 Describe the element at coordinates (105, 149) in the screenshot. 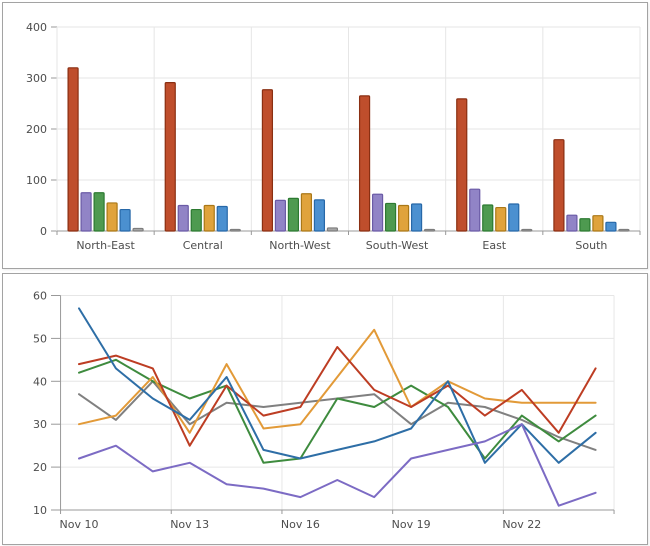

I see `bar-group-north-east` at that location.